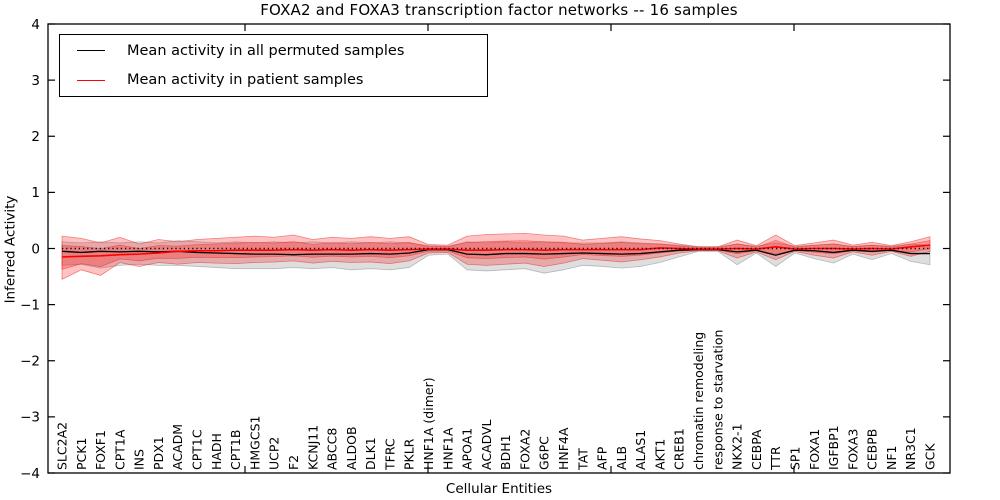 The width and height of the screenshot is (1000, 500). Describe the element at coordinates (582, 459) in the screenshot. I see `x-category-label: TAT` at that location.